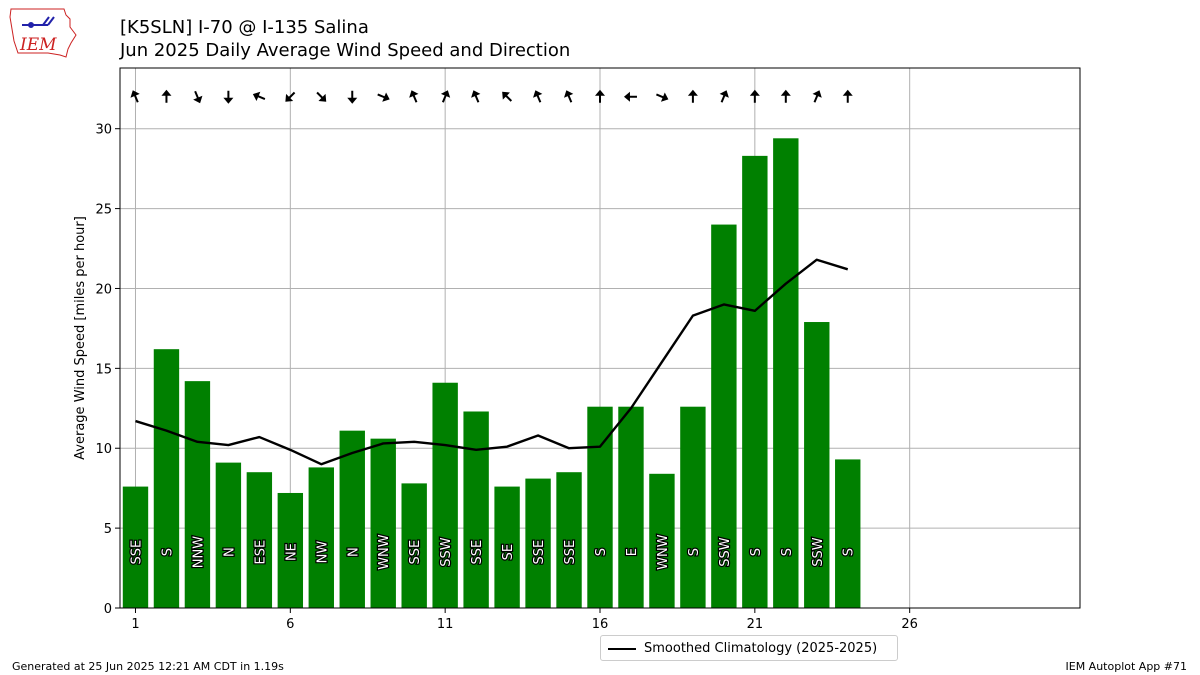  Describe the element at coordinates (1126, 666) in the screenshot. I see `app-credit: IEM Autoplot App #71` at that location.